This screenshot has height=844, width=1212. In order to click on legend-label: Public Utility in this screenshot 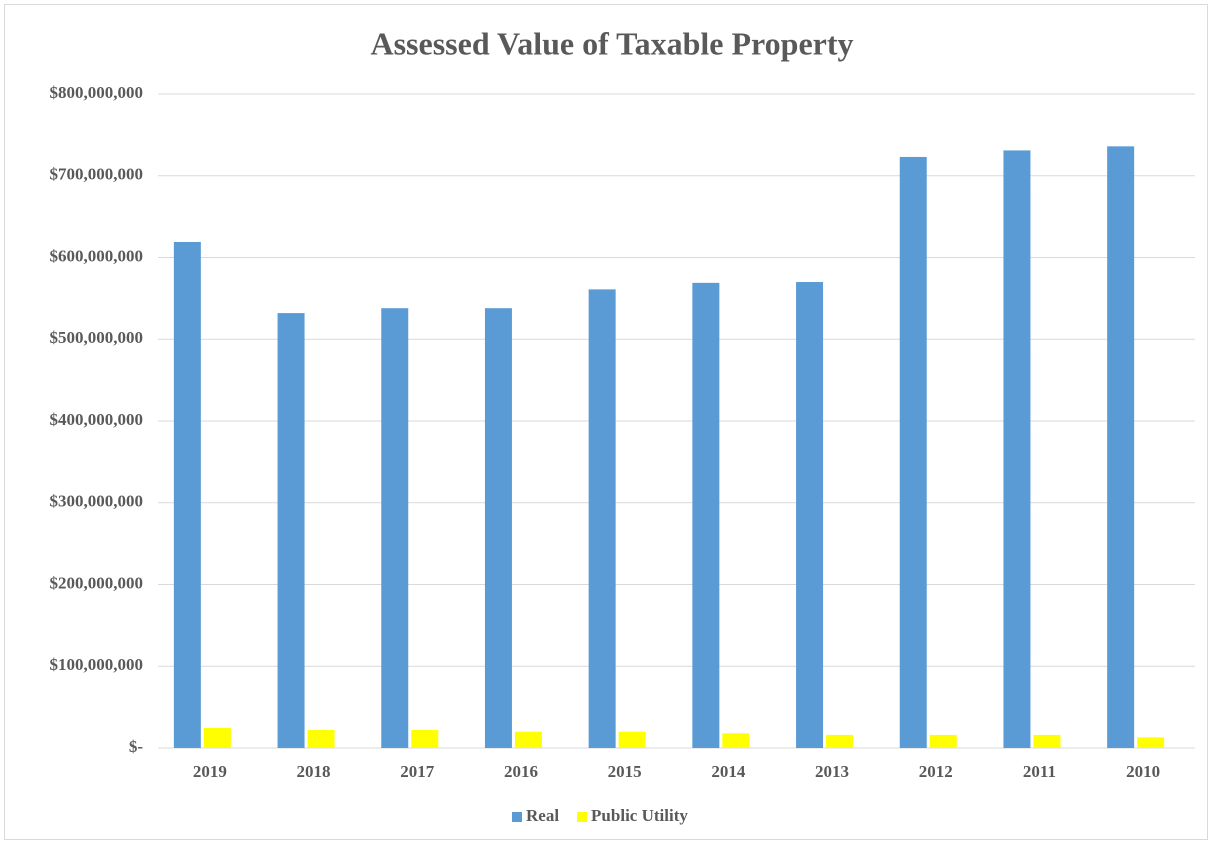, I will do `click(639, 815)`.